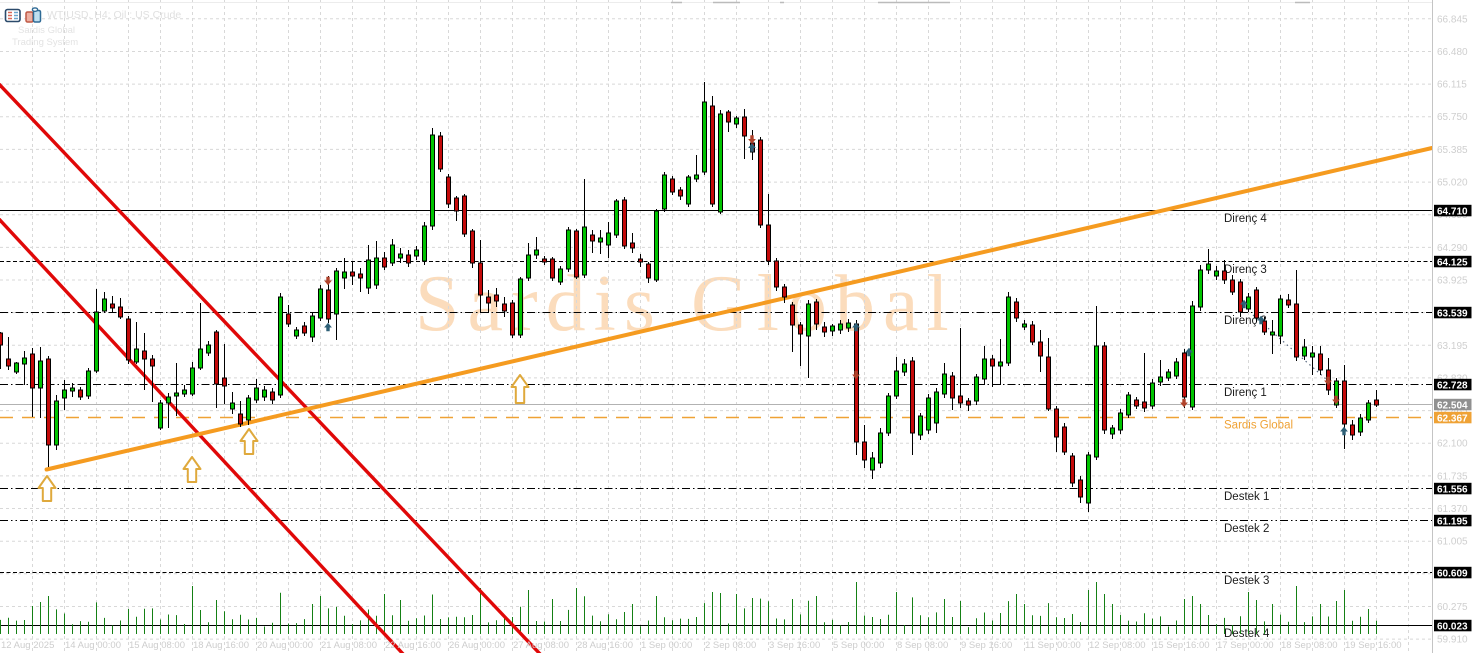 Image resolution: width=1472 pixels, height=658 pixels. Describe the element at coordinates (27, 645) in the screenshot. I see `svg-text: 12 Aug 2025` at that location.